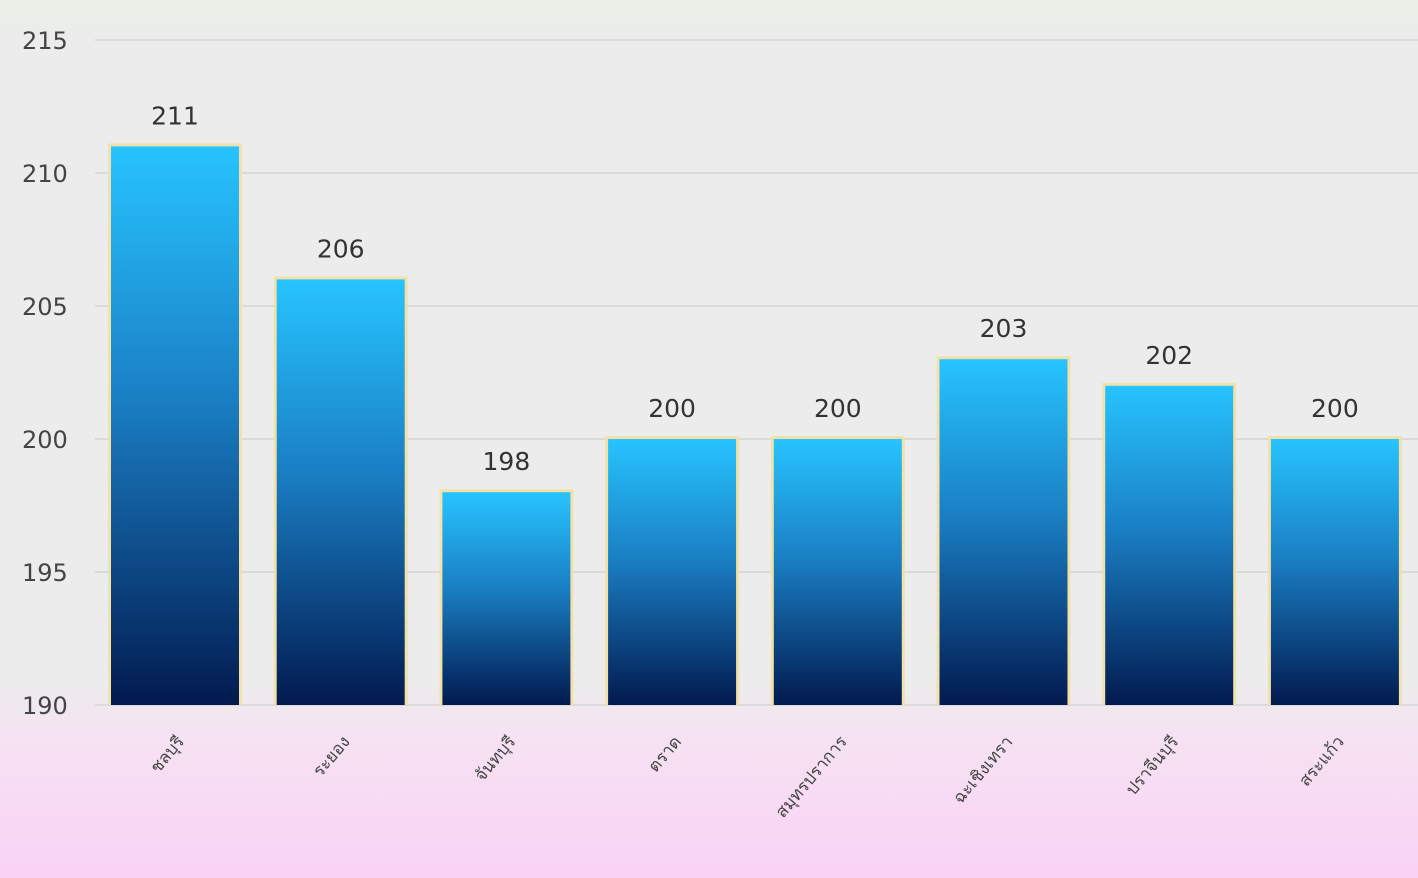 This screenshot has height=878, width=1418. What do you see at coordinates (495, 758) in the screenshot?
I see `category-label: จันทบุรี` at bounding box center [495, 758].